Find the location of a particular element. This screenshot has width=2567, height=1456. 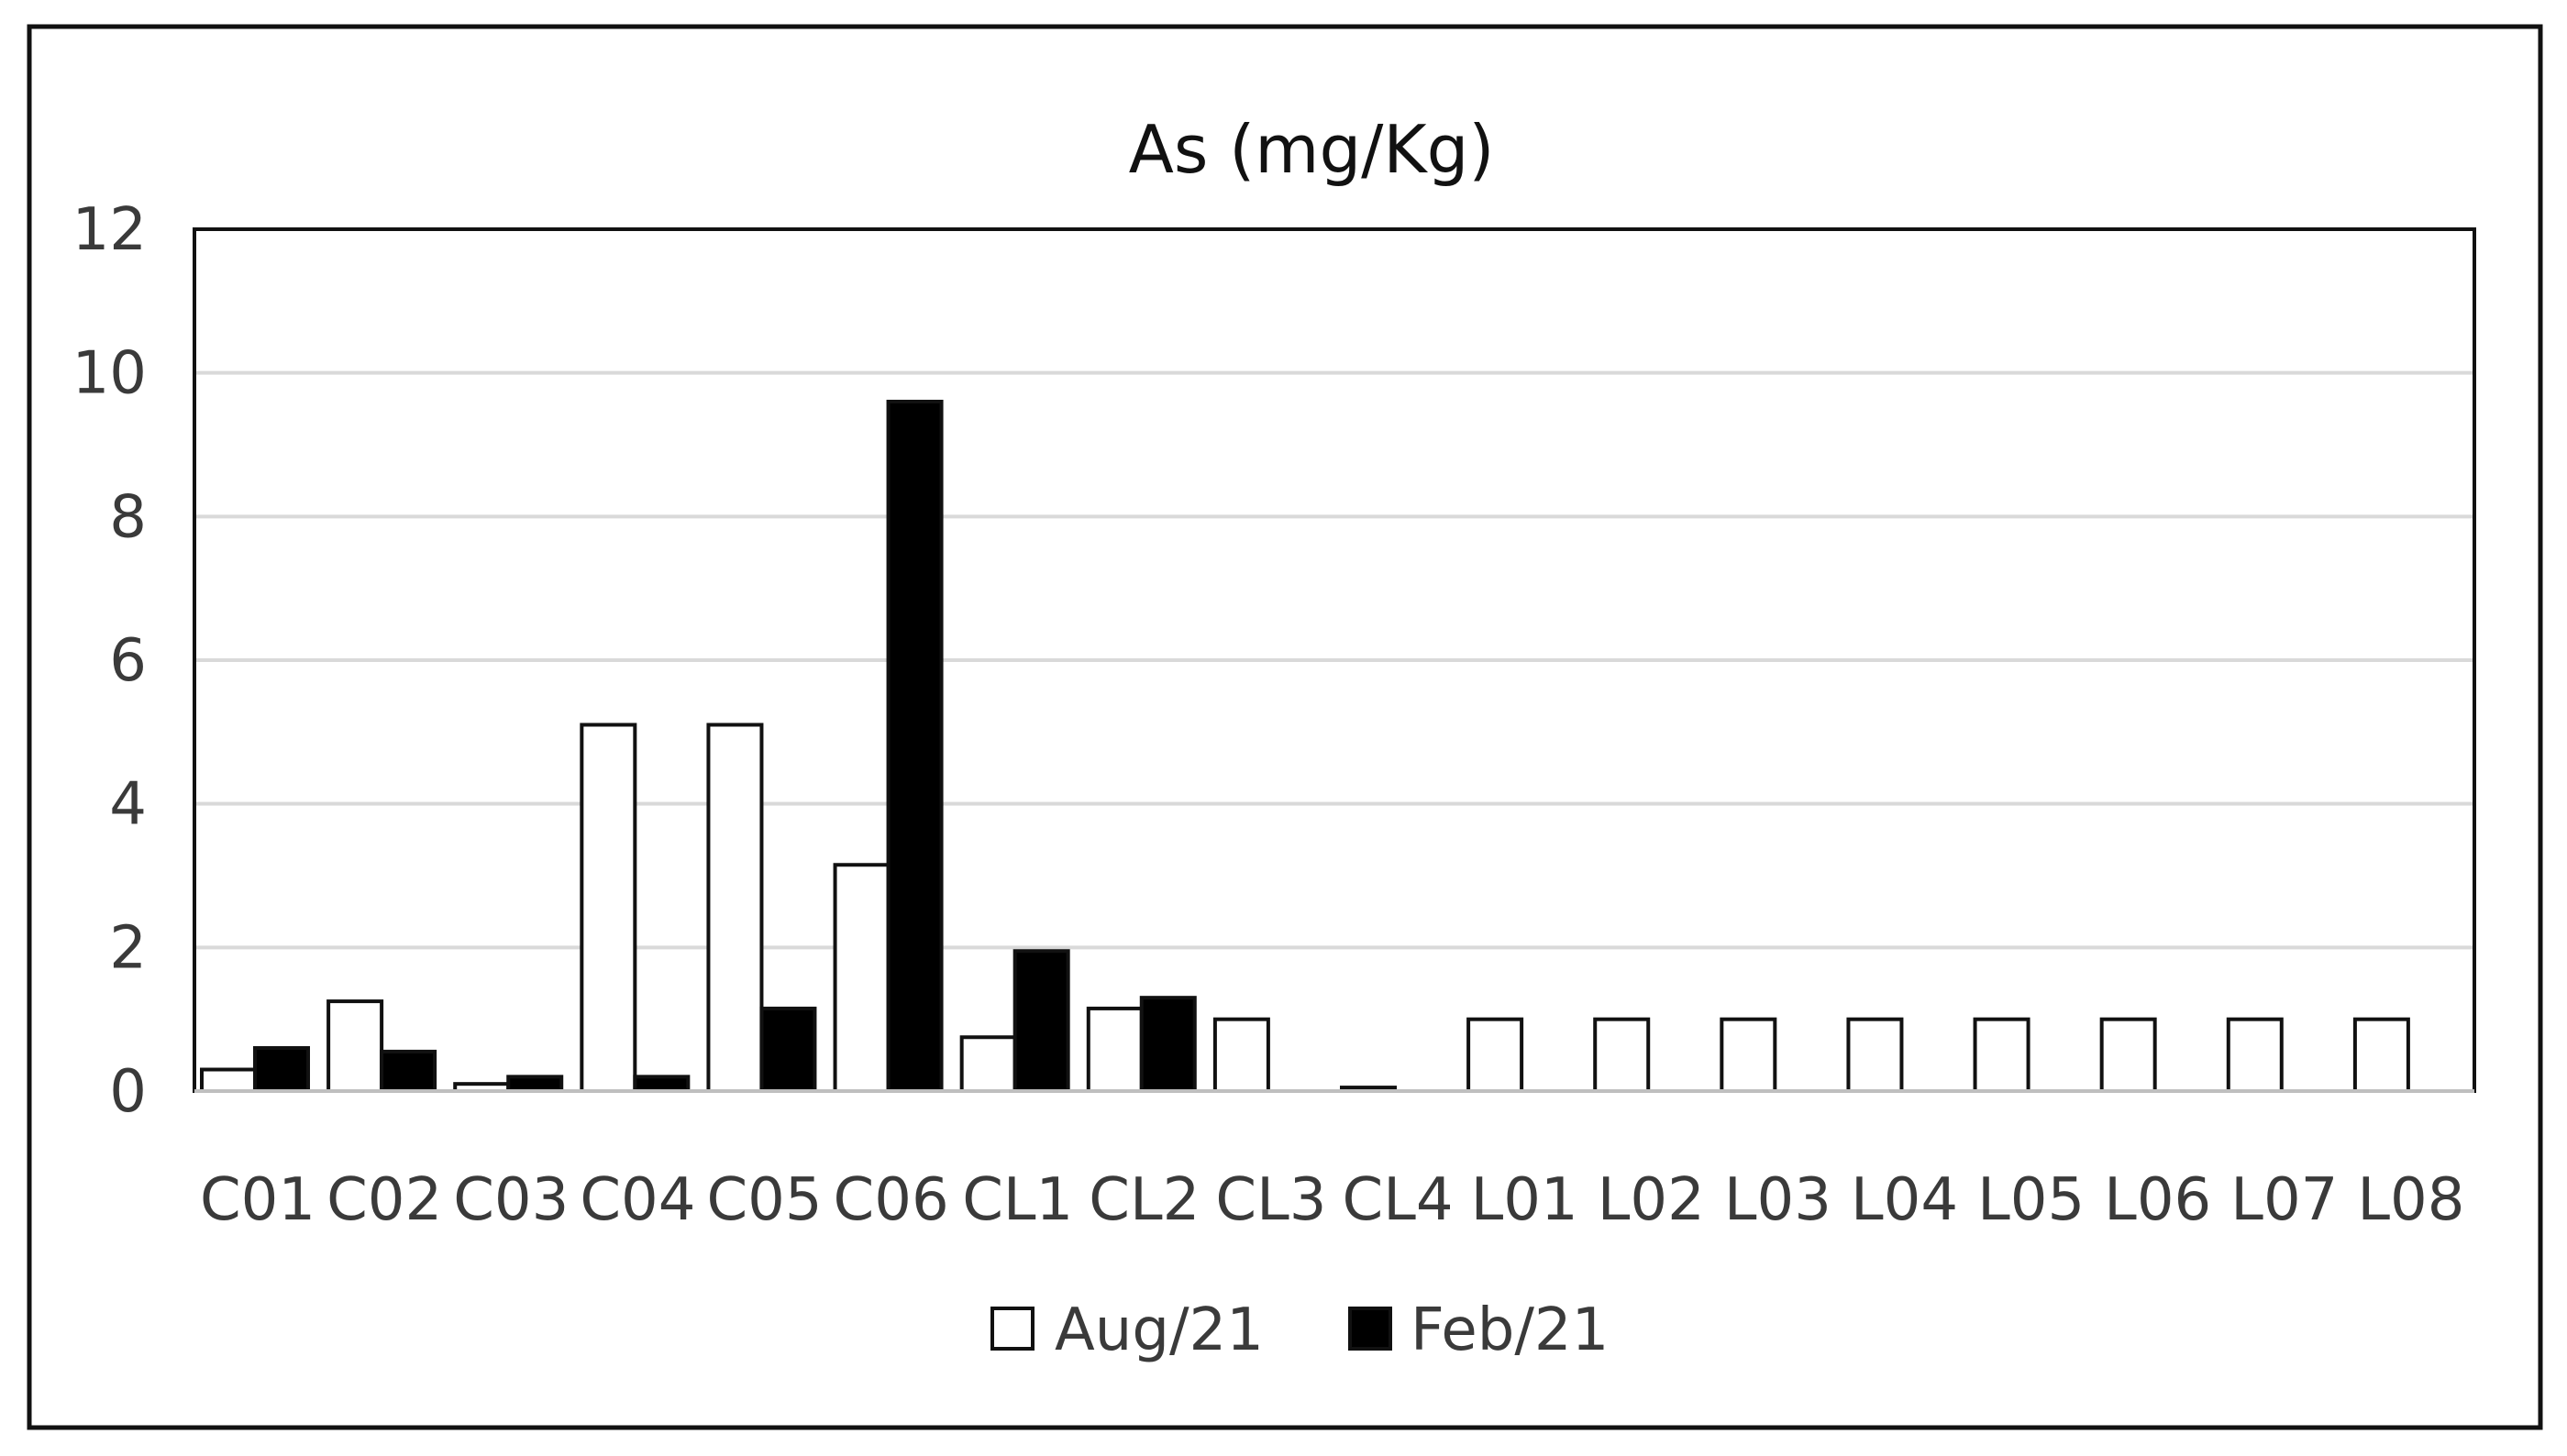

x-tick-label: CL4 is located at coordinates (1398, 1200).